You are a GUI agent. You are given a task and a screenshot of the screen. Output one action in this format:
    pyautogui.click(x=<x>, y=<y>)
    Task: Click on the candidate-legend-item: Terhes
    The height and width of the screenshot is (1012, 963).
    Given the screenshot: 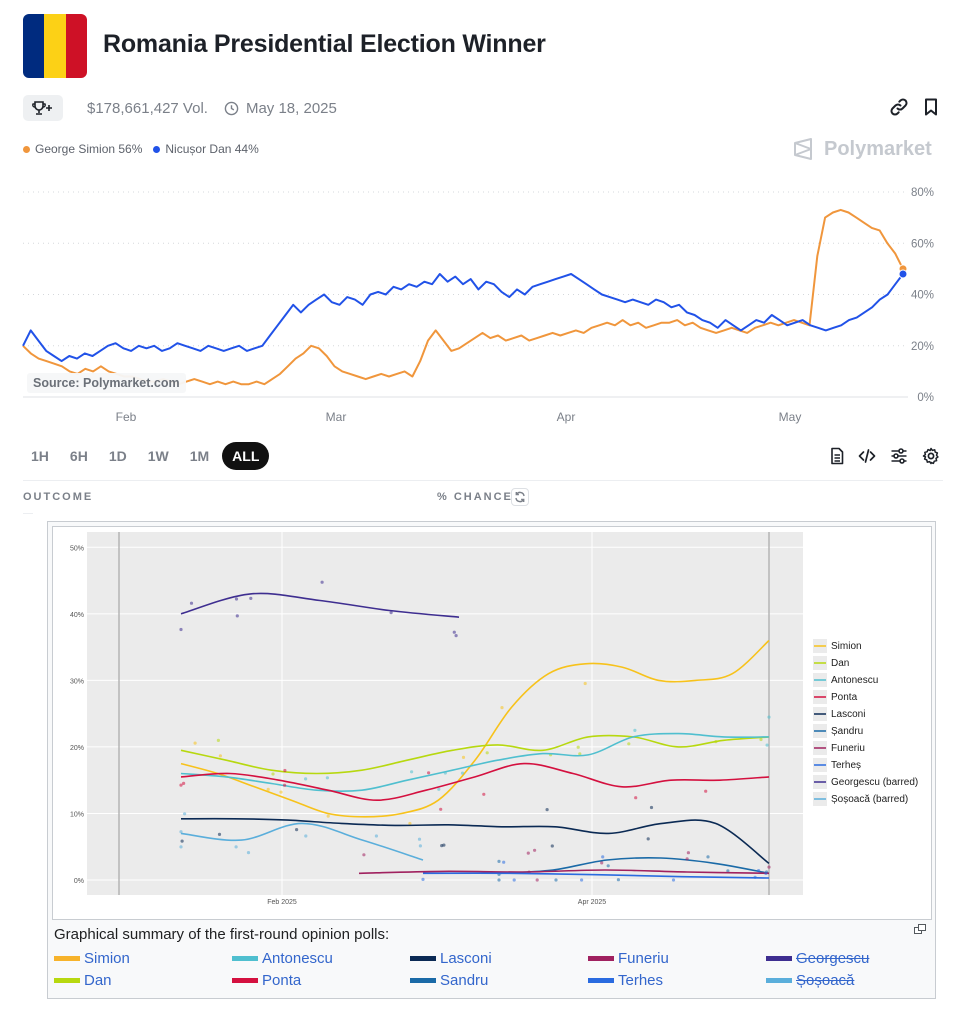 What is the action you would take?
    pyautogui.click(x=625, y=980)
    